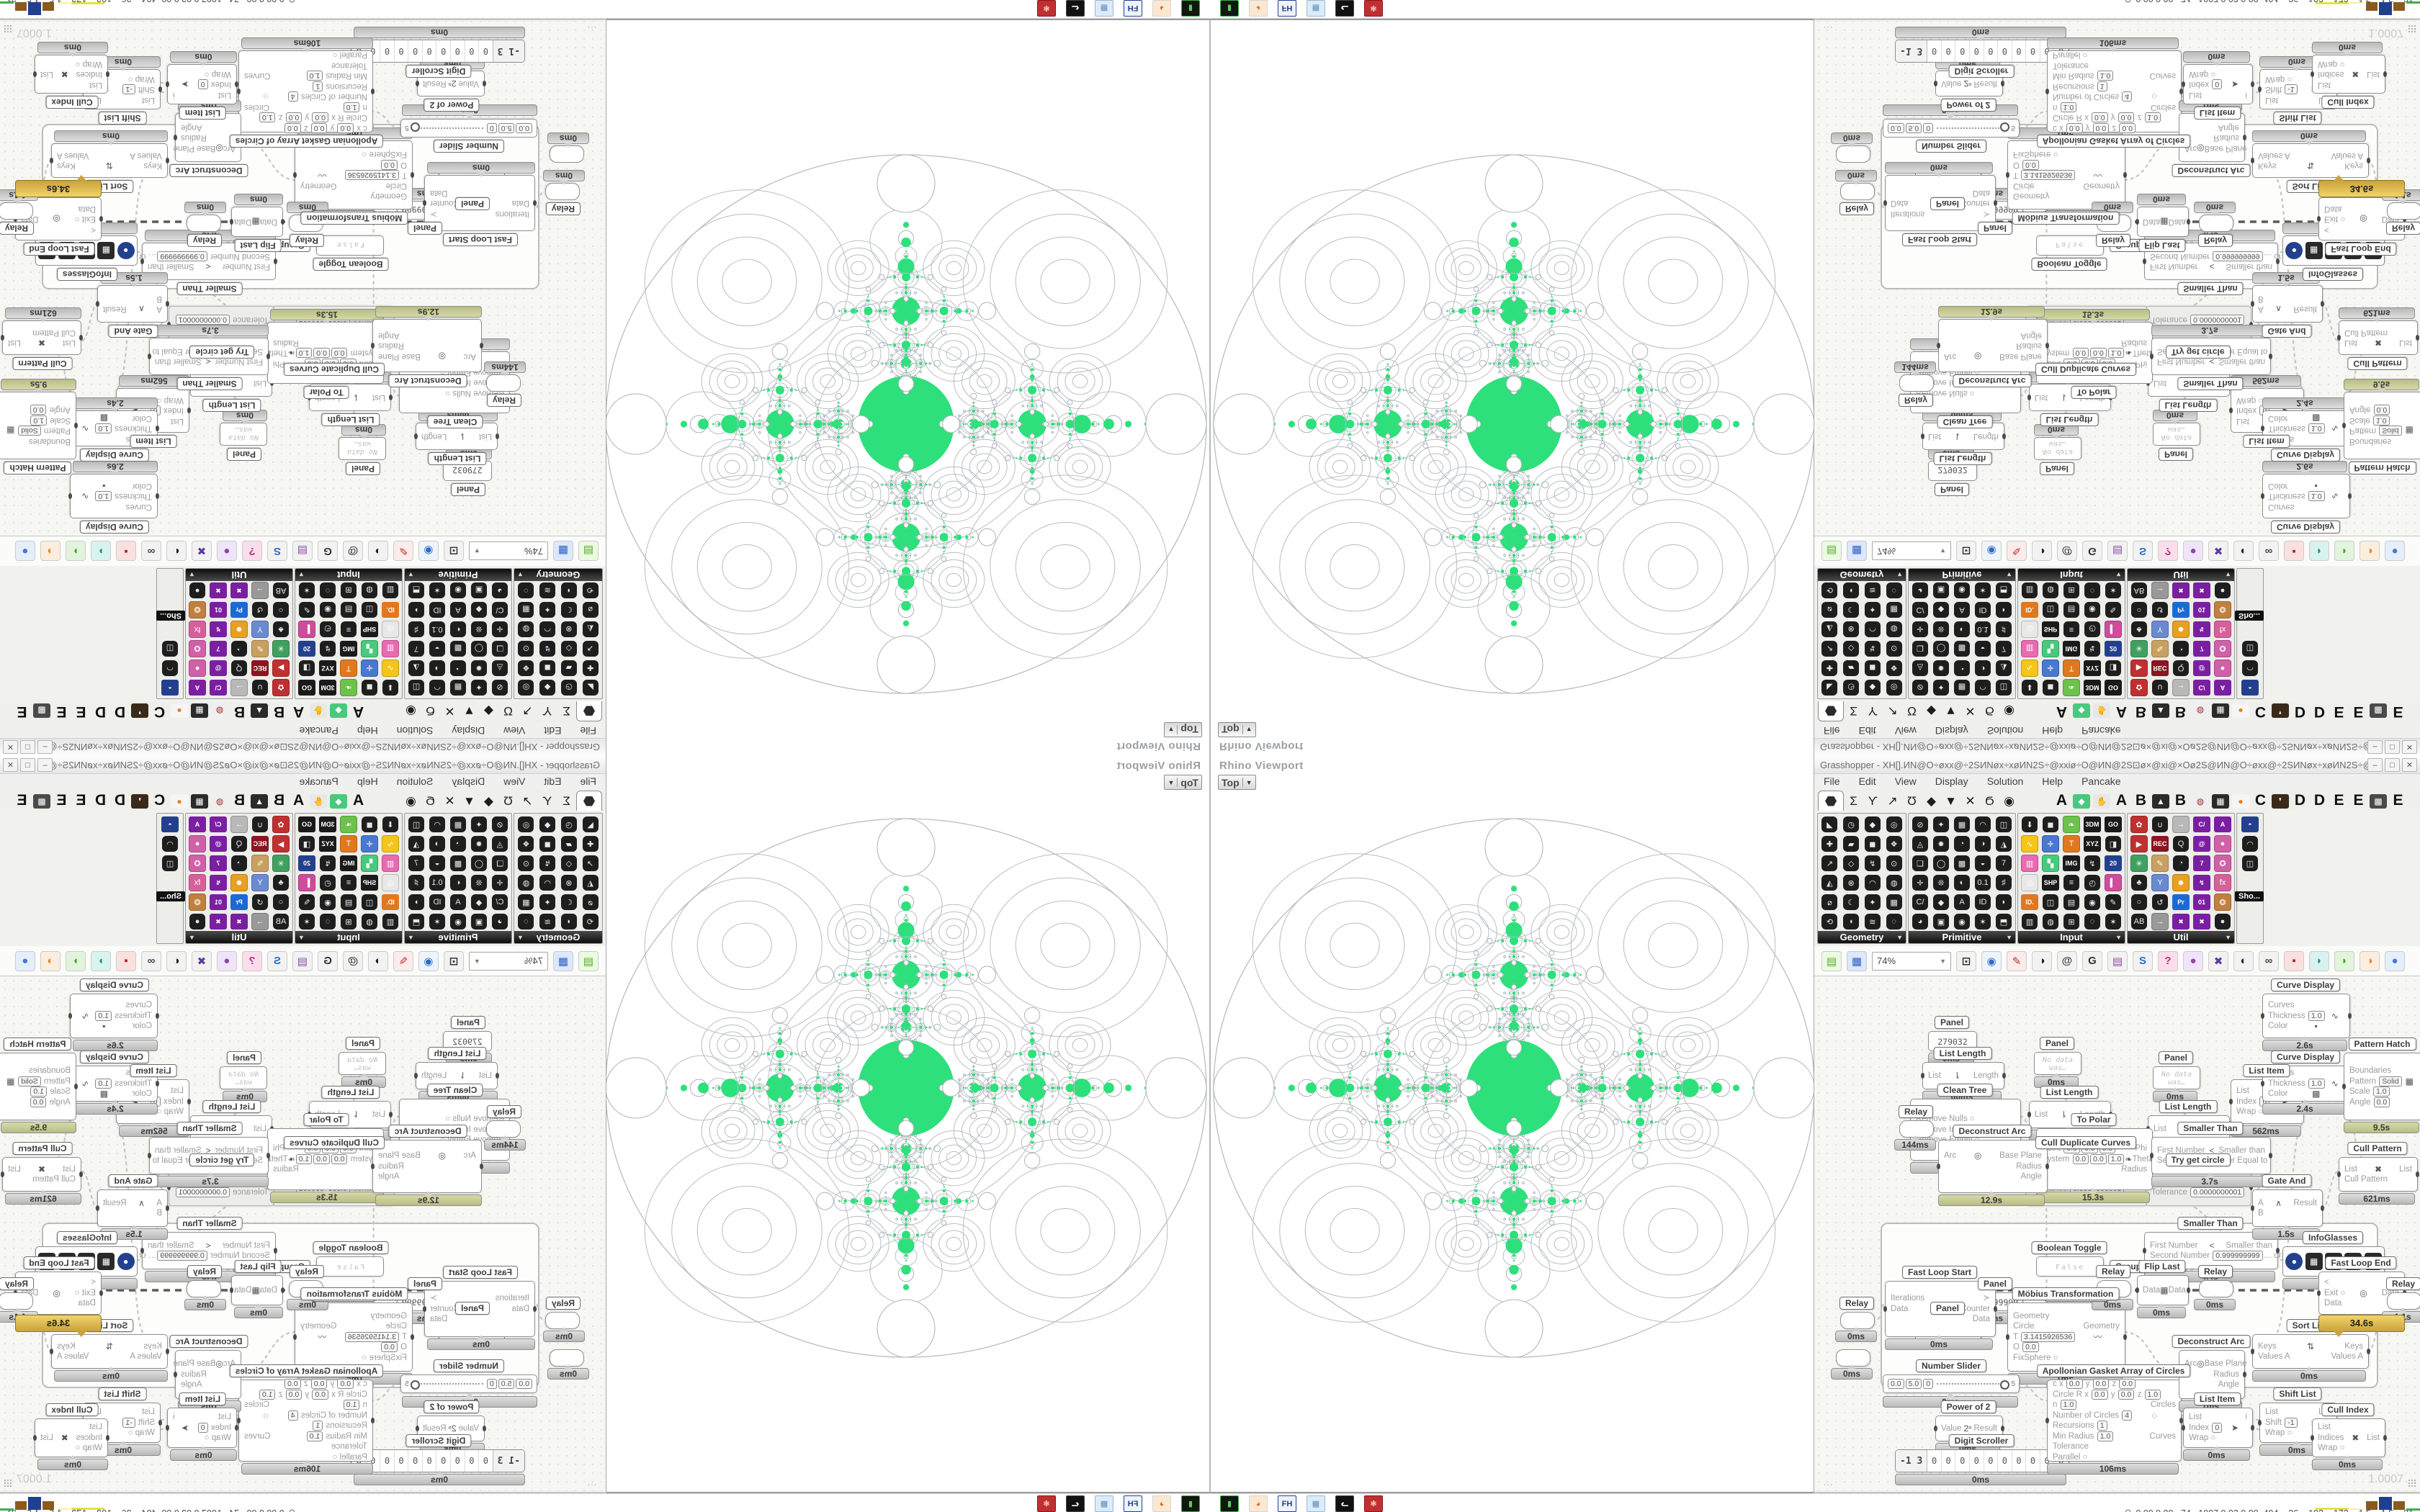 Image resolution: width=2420 pixels, height=1512 pixels. I want to click on toolbar-help-box-icon: ?, so click(252, 960).